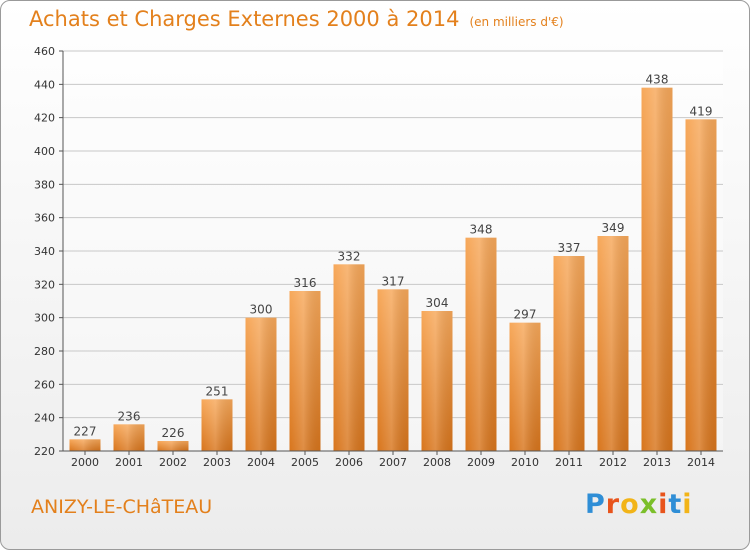 This screenshot has height=550, width=750. I want to click on data-label: 251, so click(217, 391).